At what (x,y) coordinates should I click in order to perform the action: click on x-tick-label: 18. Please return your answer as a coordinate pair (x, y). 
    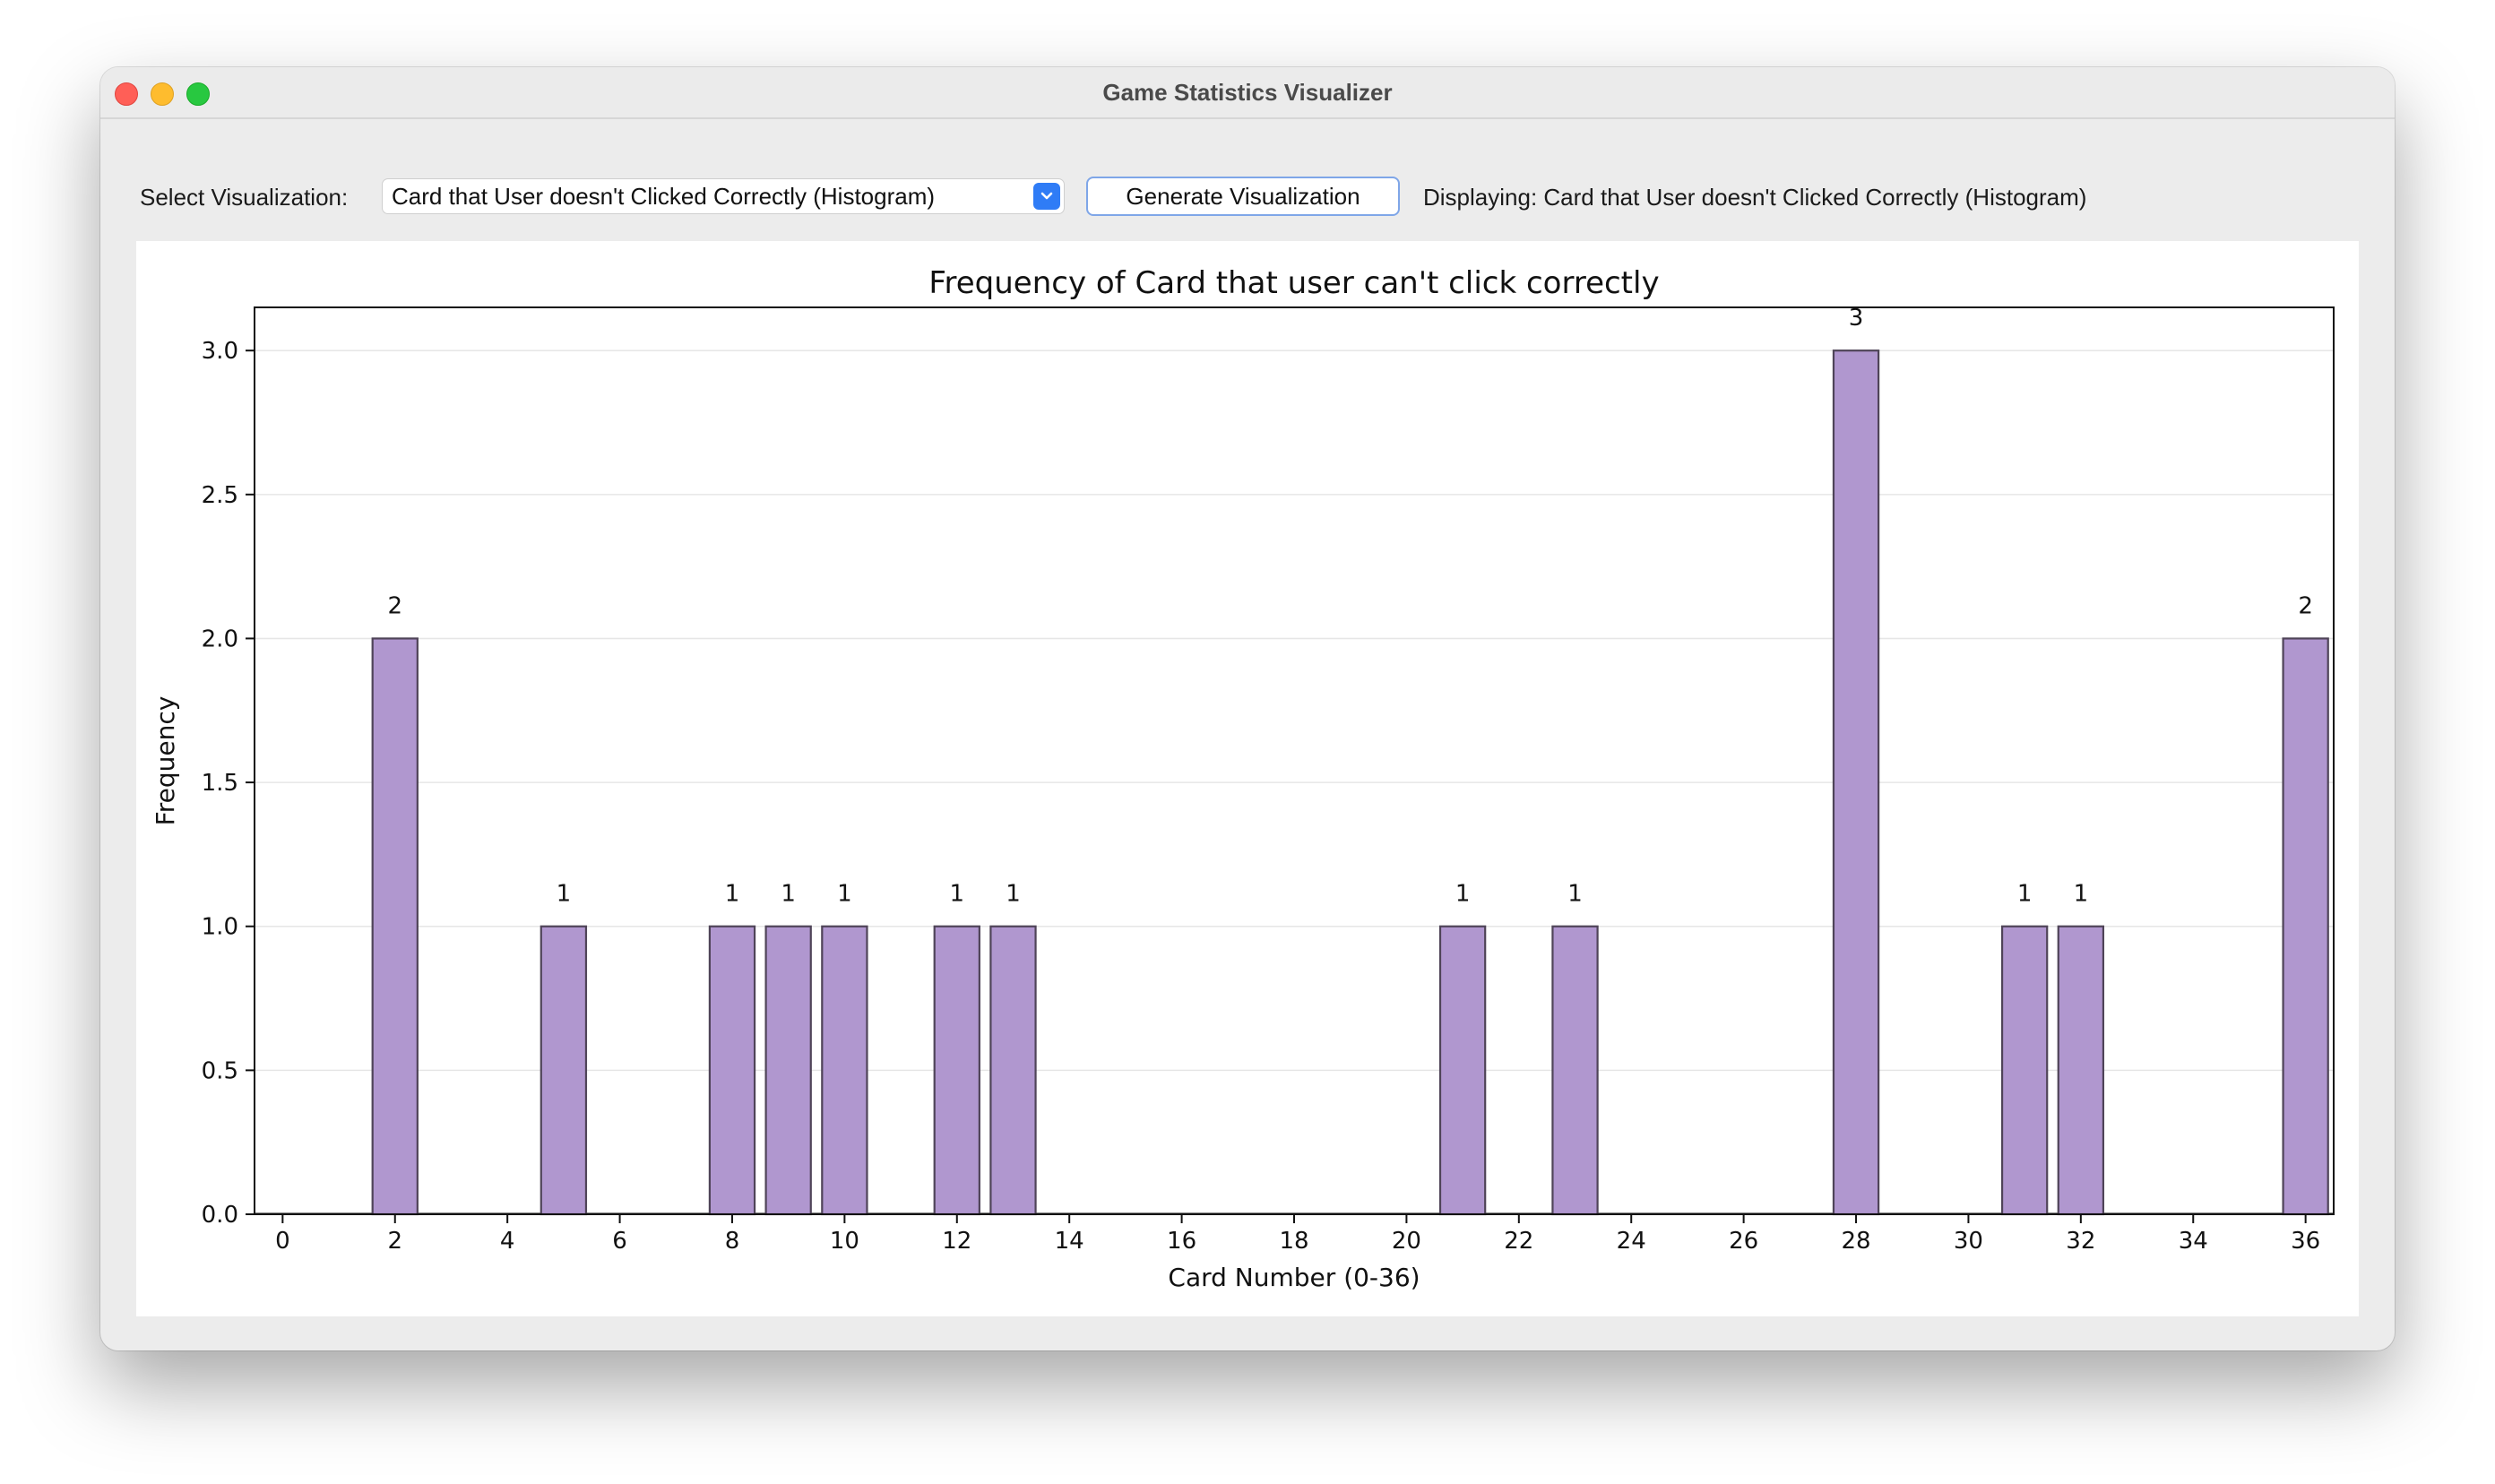
    Looking at the image, I should click on (1293, 1241).